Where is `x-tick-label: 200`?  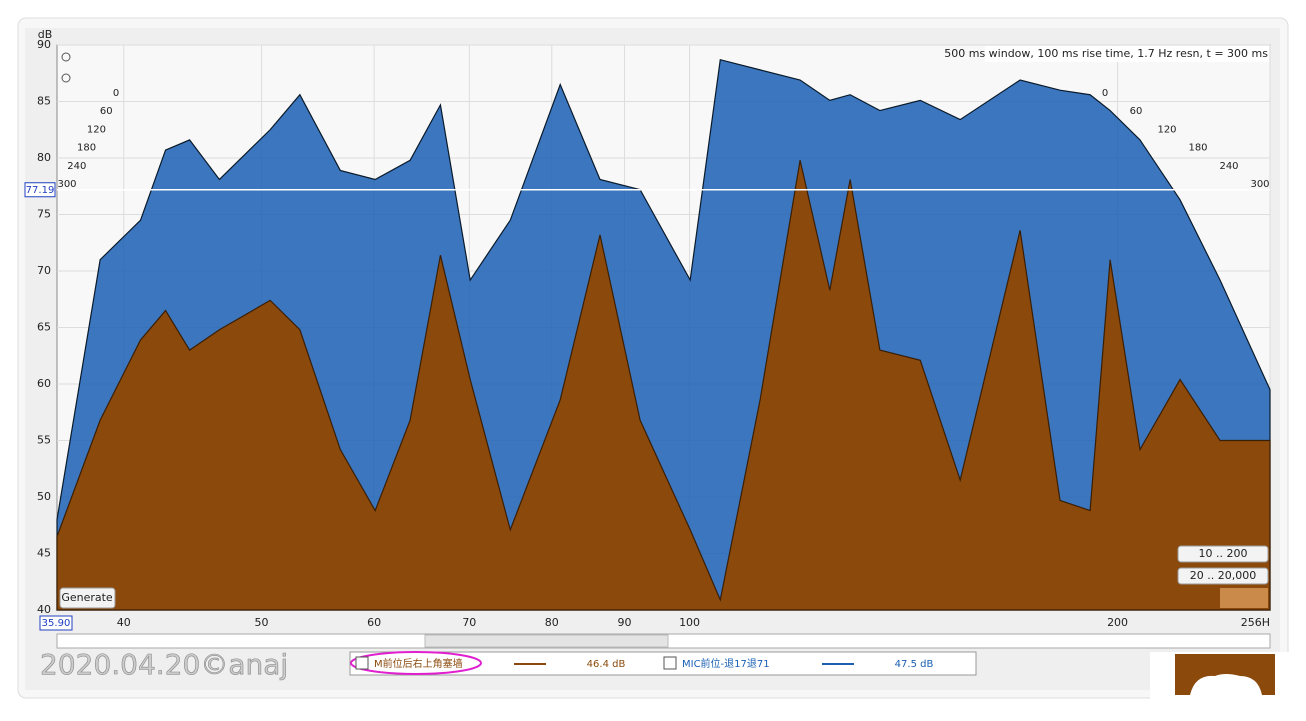
x-tick-label: 200 is located at coordinates (1117, 622).